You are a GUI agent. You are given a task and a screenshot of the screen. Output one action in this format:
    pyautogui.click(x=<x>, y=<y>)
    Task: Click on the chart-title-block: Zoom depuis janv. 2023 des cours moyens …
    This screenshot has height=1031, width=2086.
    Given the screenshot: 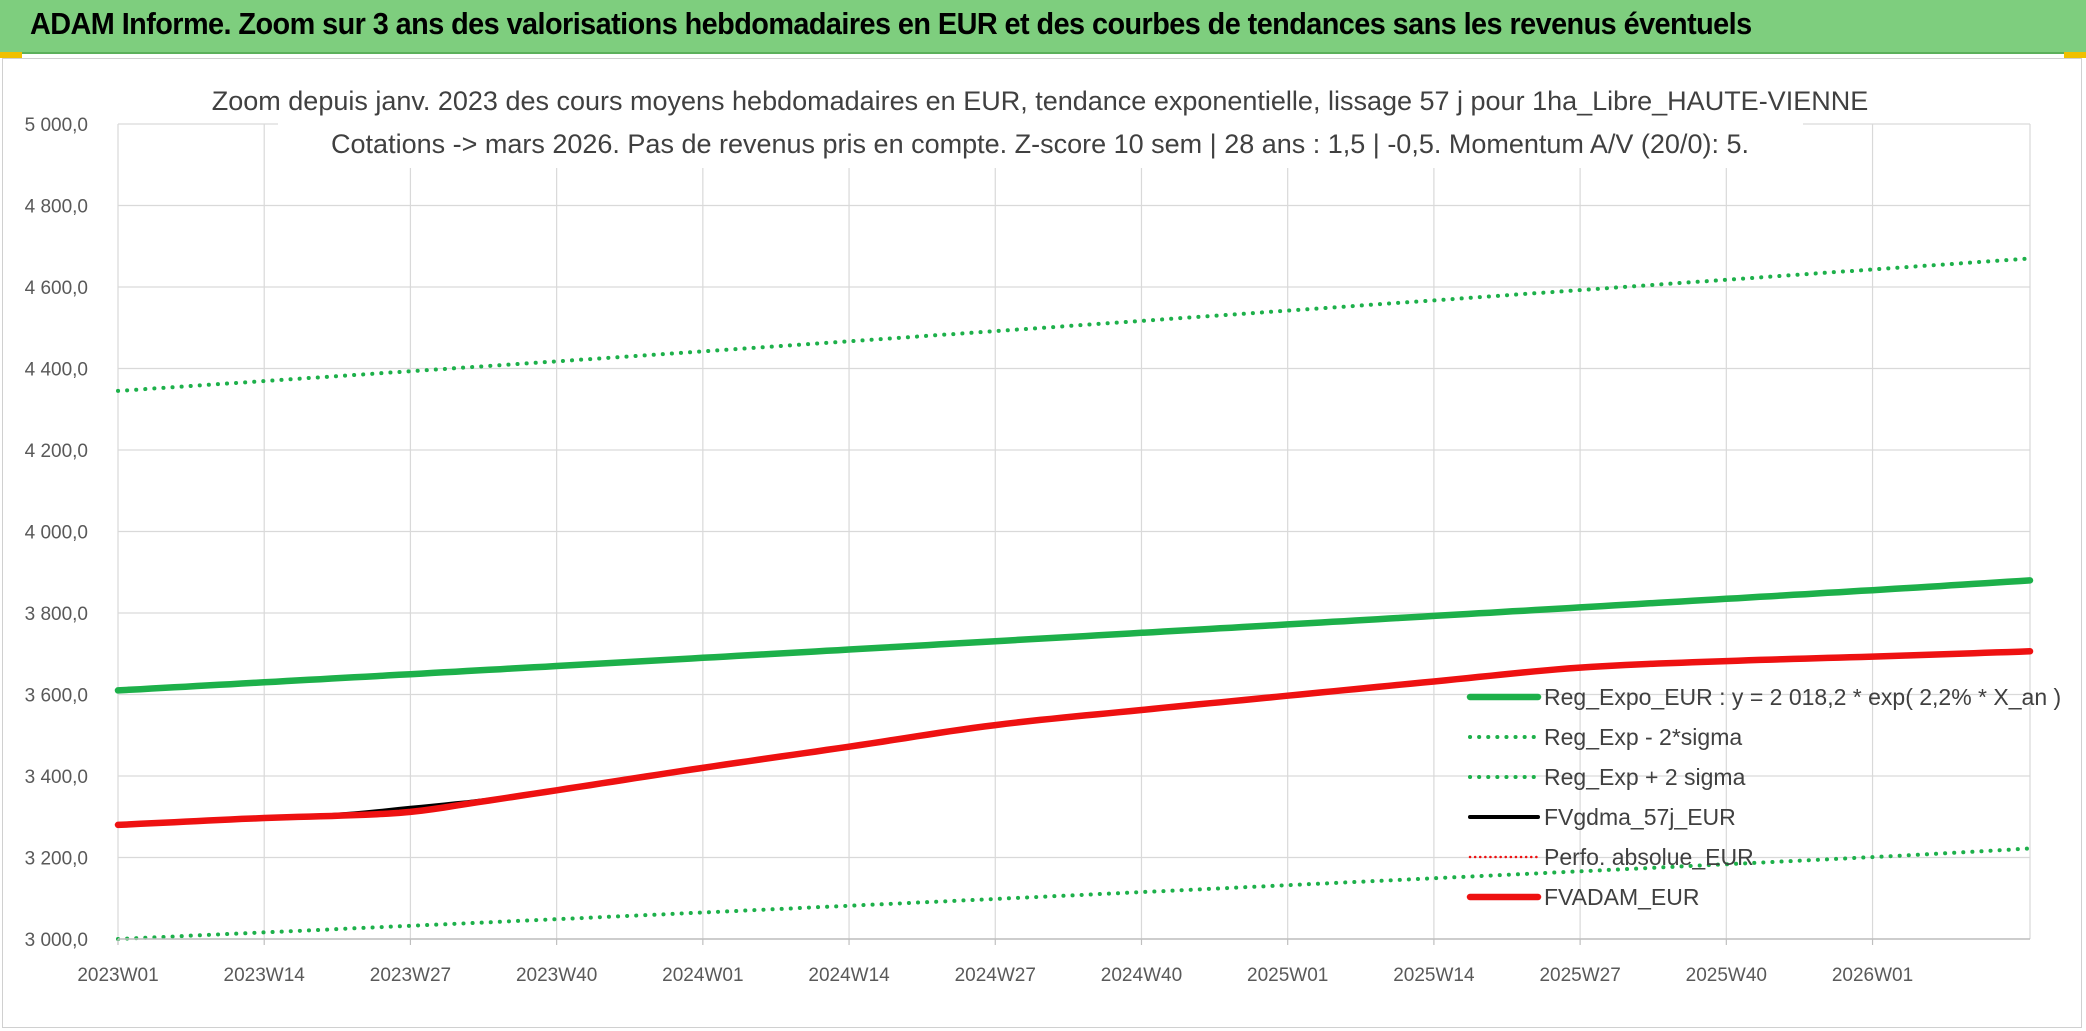 What is the action you would take?
    pyautogui.click(x=1040, y=125)
    